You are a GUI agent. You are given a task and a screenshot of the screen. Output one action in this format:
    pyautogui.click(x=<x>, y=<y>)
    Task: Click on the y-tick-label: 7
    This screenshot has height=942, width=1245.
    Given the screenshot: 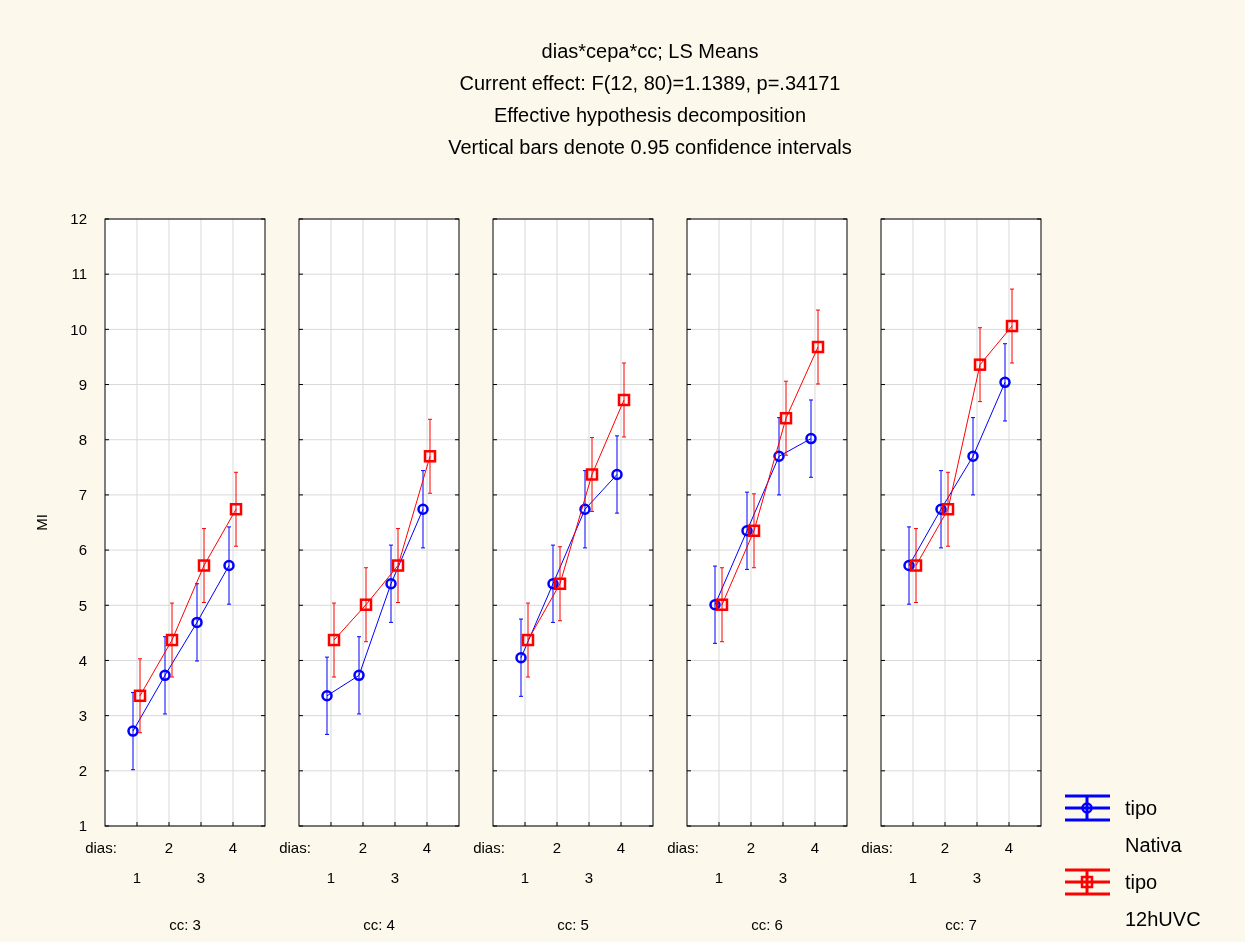 What is the action you would take?
    pyautogui.click(x=82, y=495)
    